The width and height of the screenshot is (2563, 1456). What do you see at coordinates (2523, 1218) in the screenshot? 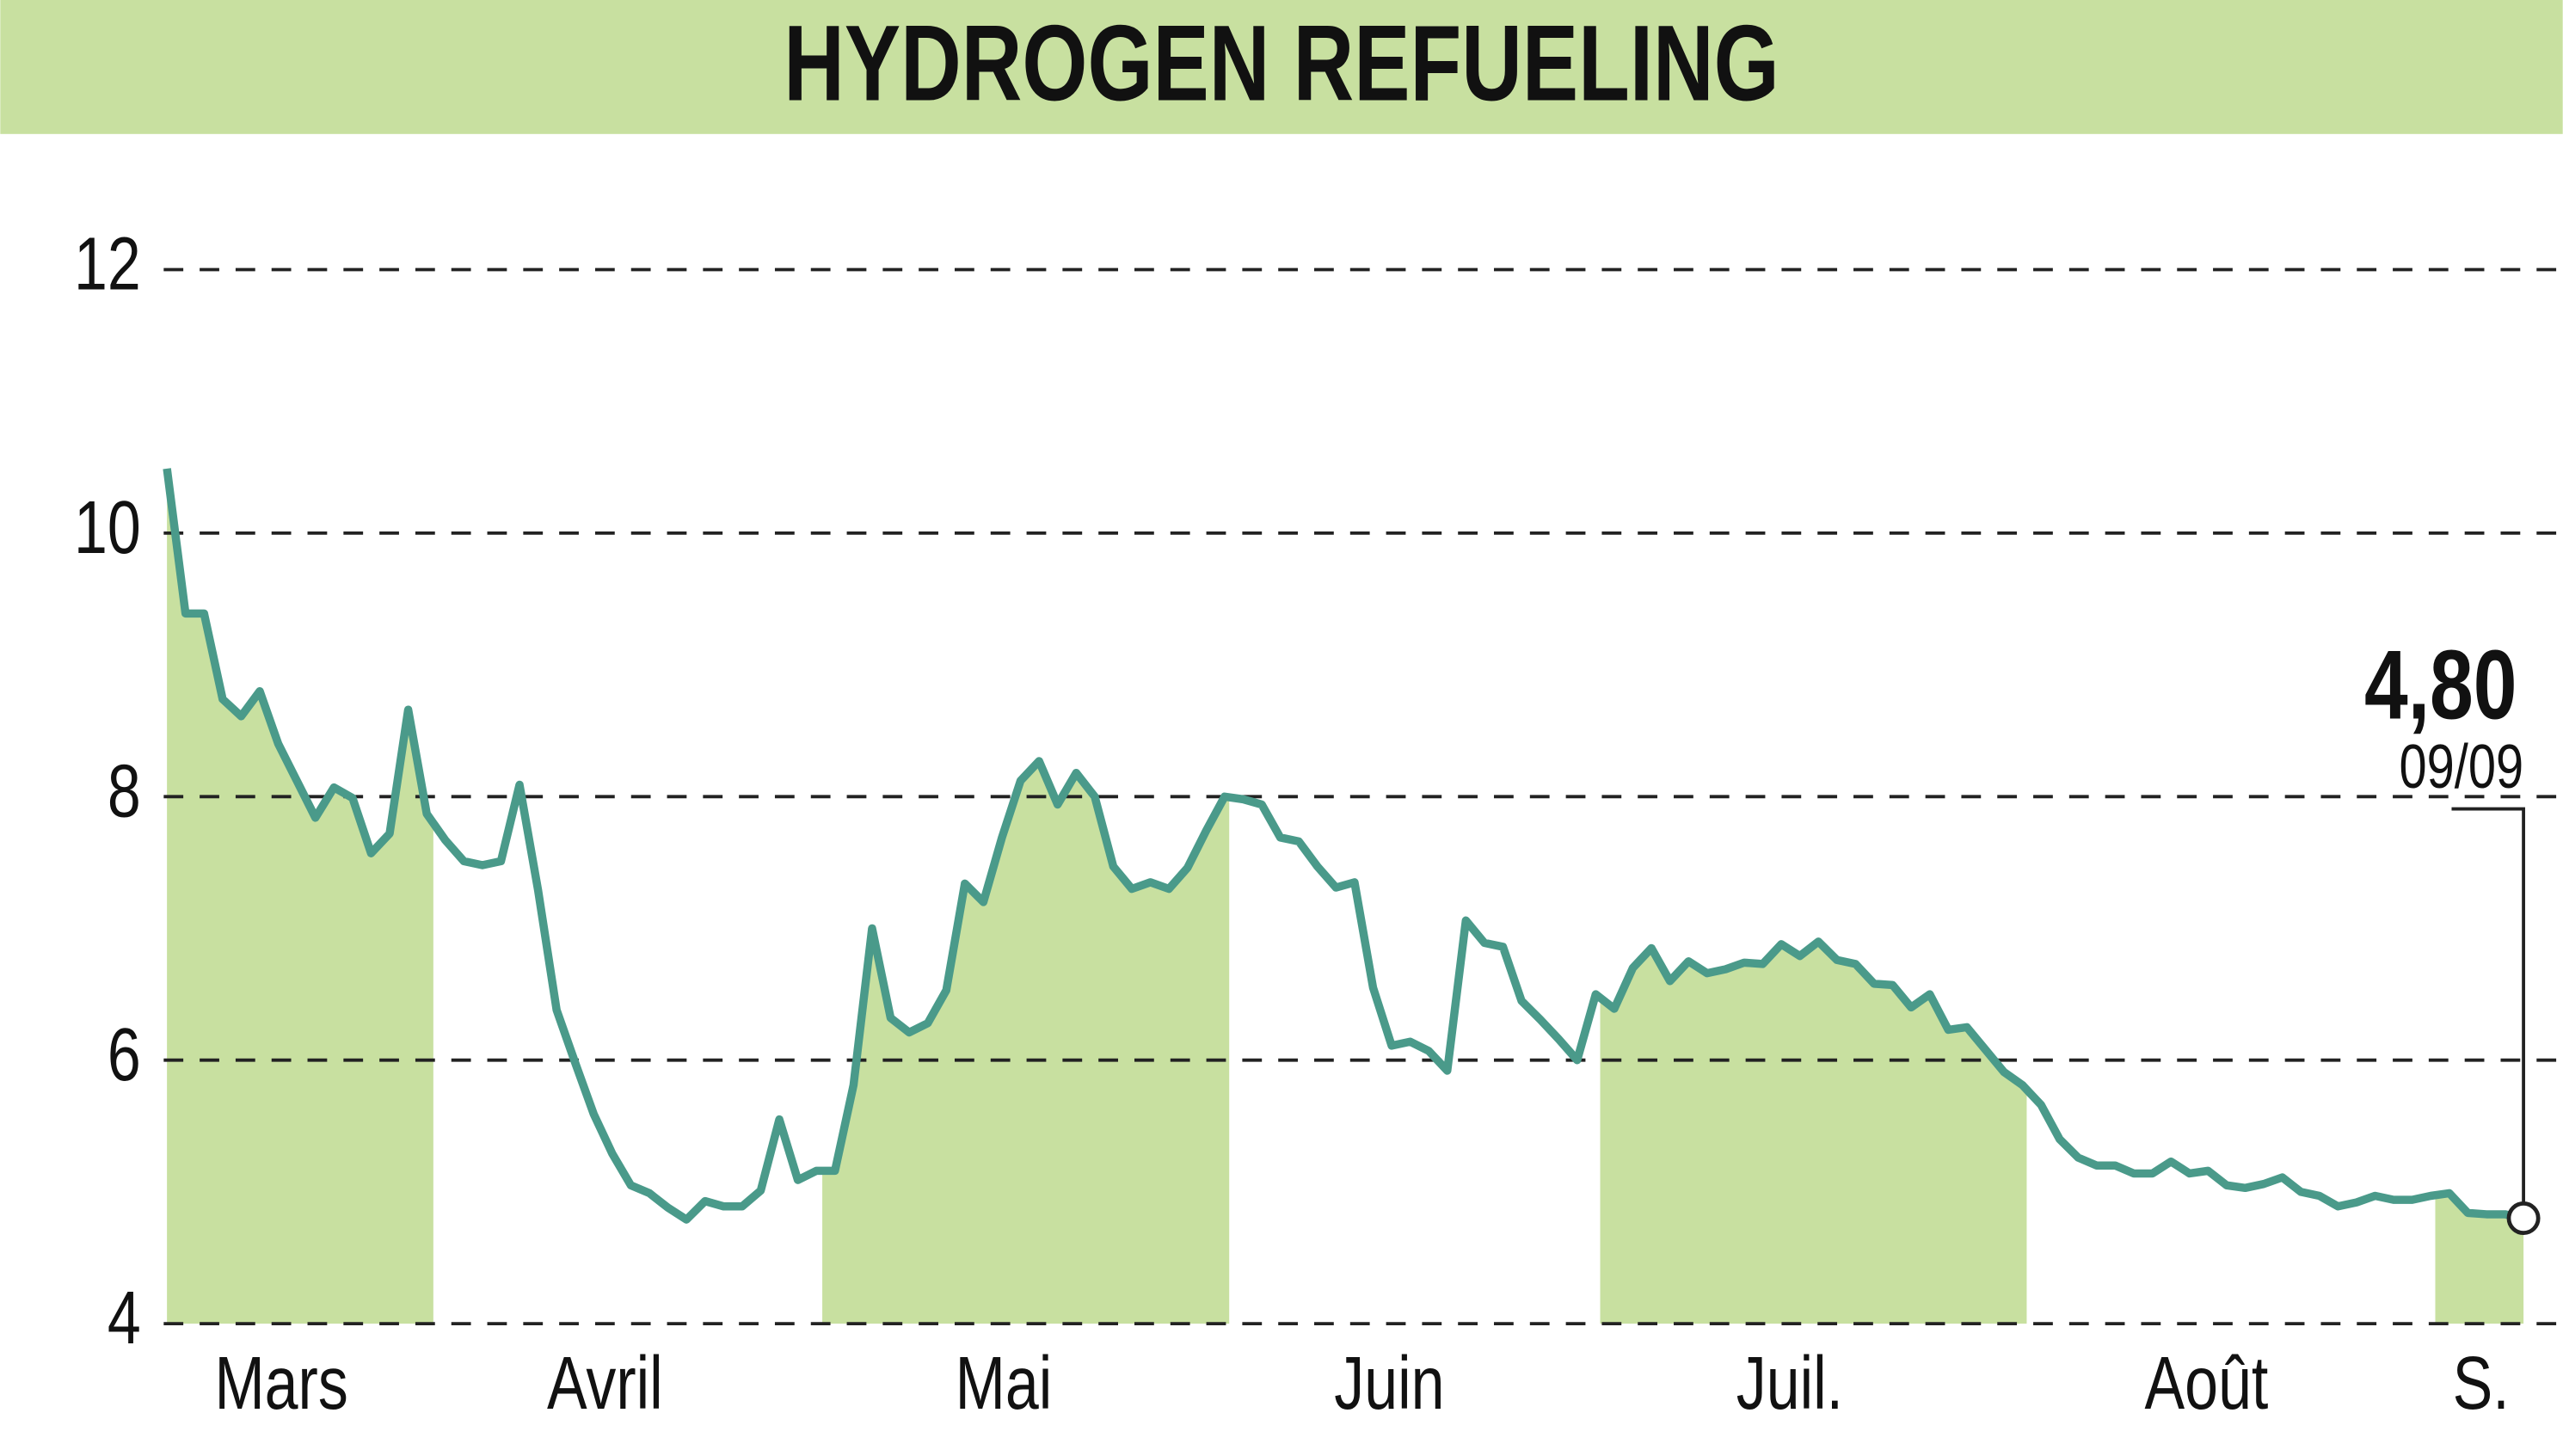
I see `last-point` at bounding box center [2523, 1218].